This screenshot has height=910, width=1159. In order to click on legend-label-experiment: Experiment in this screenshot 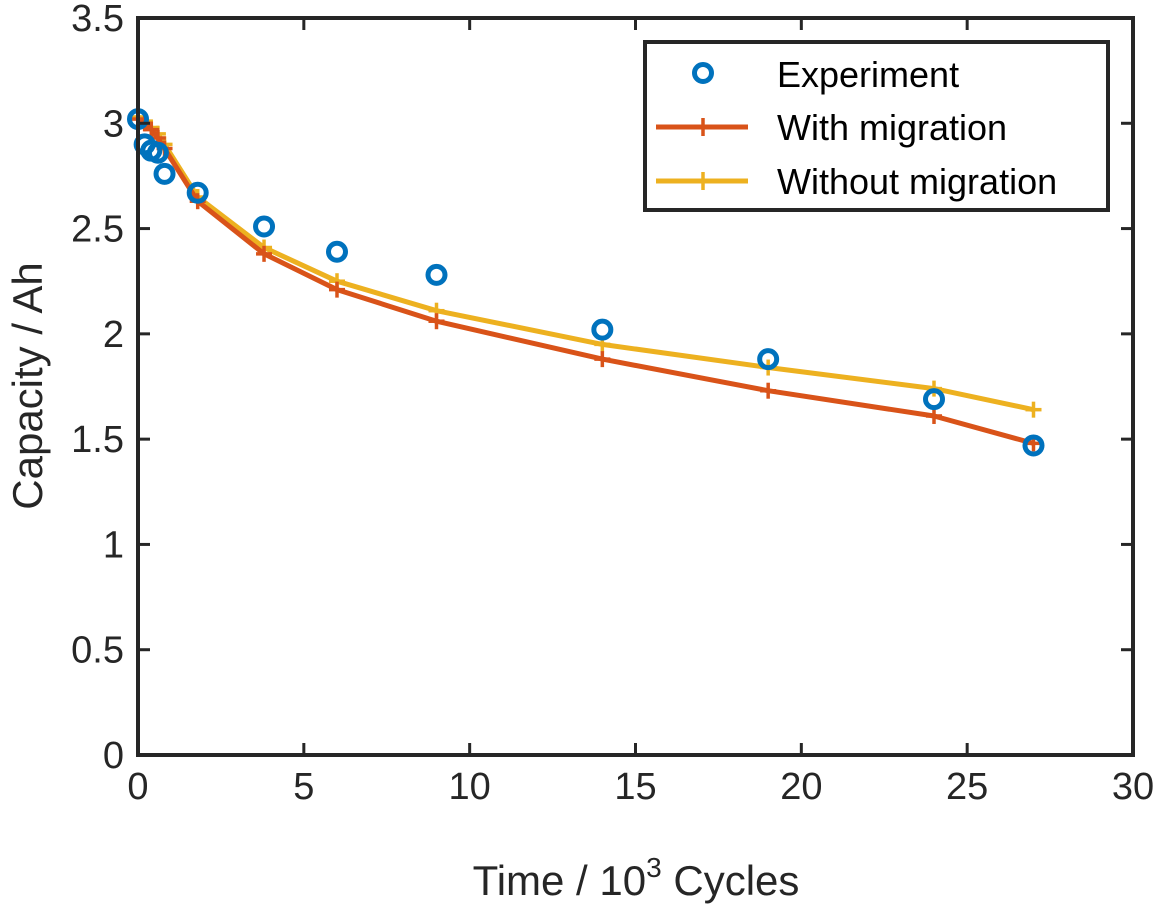, I will do `click(868, 74)`.